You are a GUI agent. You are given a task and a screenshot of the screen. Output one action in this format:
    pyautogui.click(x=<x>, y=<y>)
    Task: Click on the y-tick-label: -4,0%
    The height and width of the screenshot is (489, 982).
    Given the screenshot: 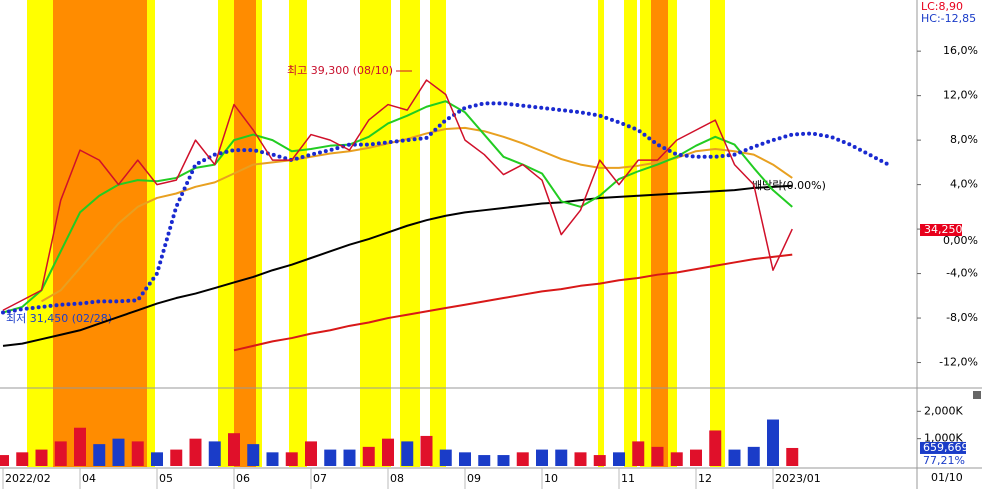 What is the action you would take?
    pyautogui.click(x=962, y=273)
    